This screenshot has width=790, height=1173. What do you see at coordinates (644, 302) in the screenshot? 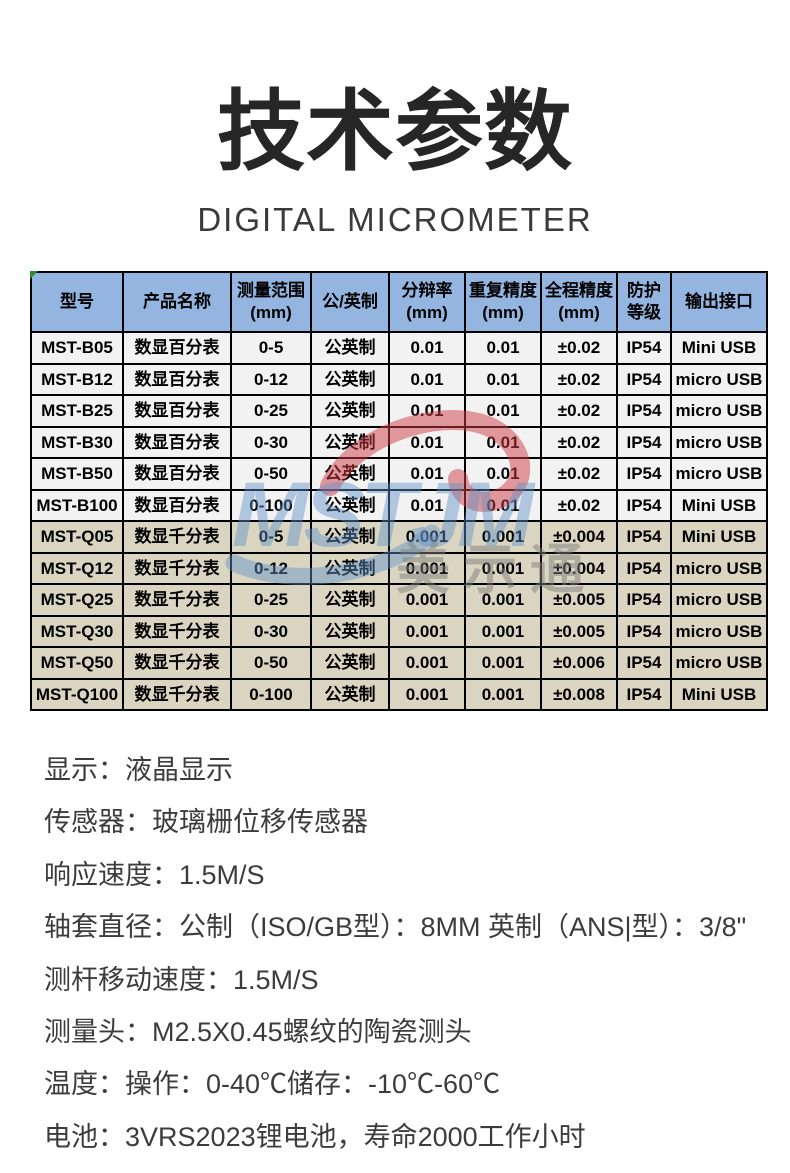
I see `col-header-ip-rating: 防护 等级` at bounding box center [644, 302].